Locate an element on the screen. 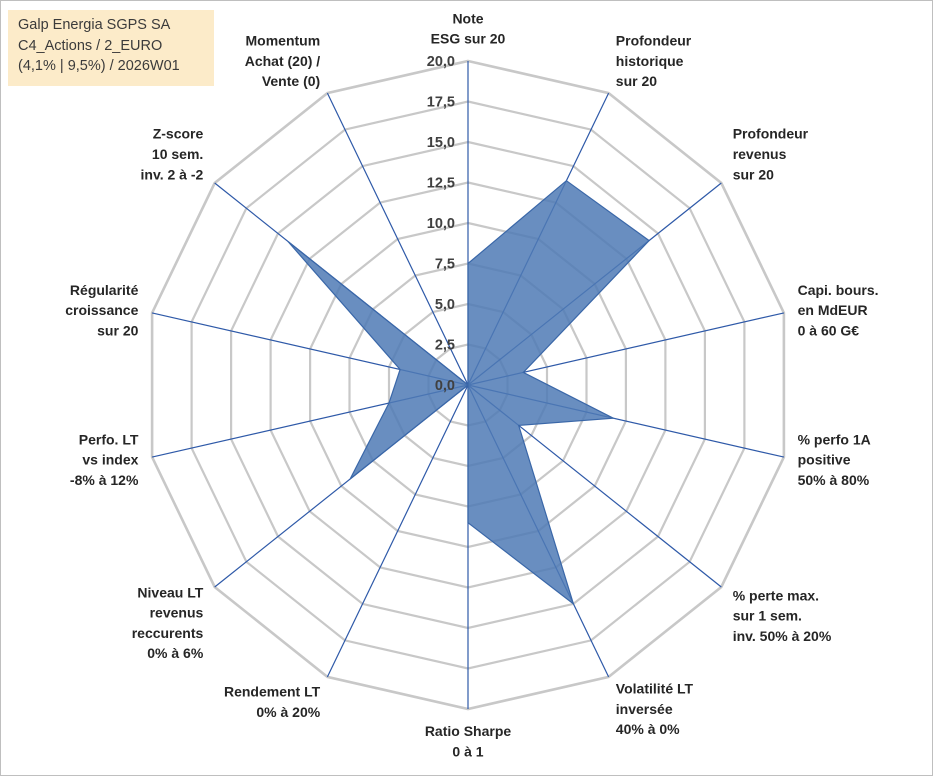  axis-label: Momentum Achat (20) / Vente (0) is located at coordinates (283, 61).